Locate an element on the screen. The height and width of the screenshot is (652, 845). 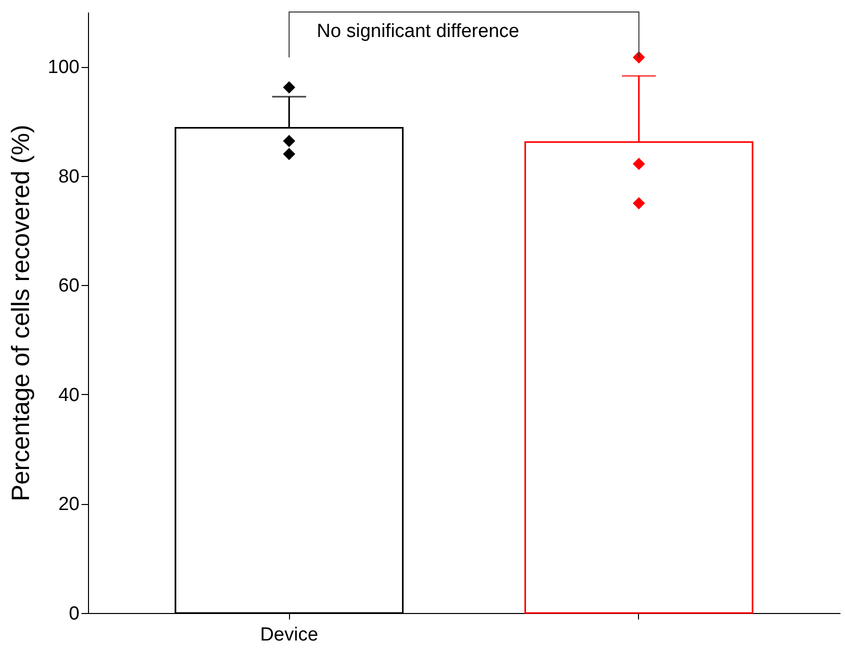
annotation: No significant difference is located at coordinates (418, 31).